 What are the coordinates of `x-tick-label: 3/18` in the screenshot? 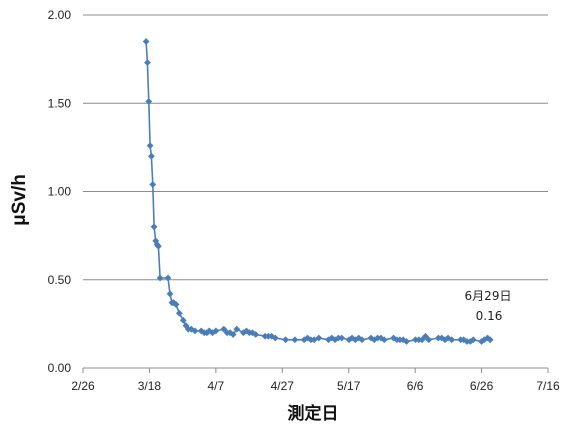 It's located at (150, 386).